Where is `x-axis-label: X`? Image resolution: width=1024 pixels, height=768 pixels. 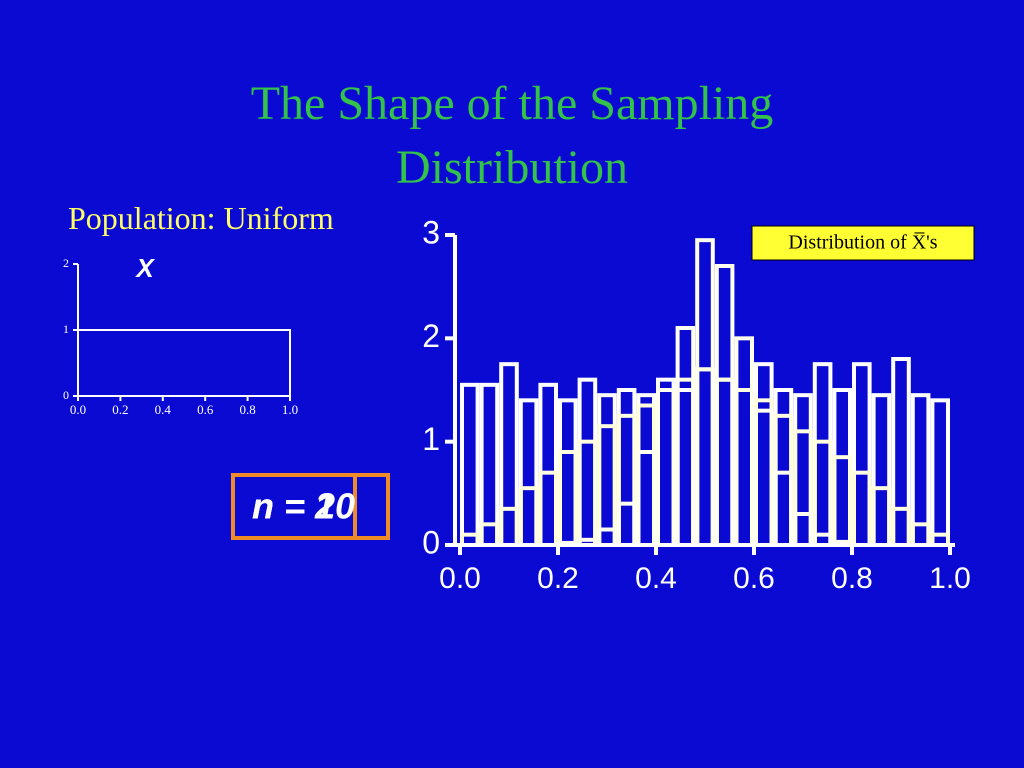 x-axis-label: X is located at coordinates (144, 268).